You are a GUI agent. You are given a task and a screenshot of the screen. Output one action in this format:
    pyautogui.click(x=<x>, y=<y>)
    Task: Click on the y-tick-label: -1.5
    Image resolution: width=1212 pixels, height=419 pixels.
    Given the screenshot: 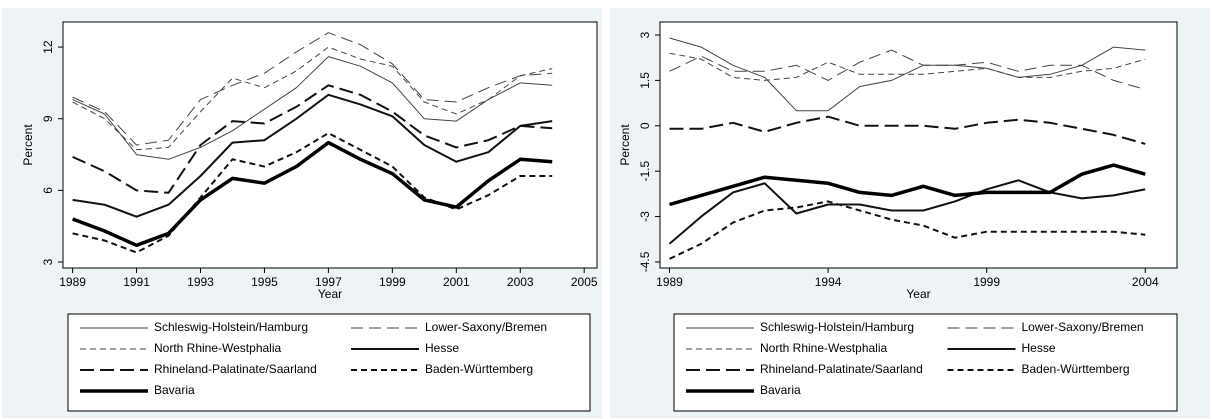 What is the action you would take?
    pyautogui.click(x=645, y=171)
    